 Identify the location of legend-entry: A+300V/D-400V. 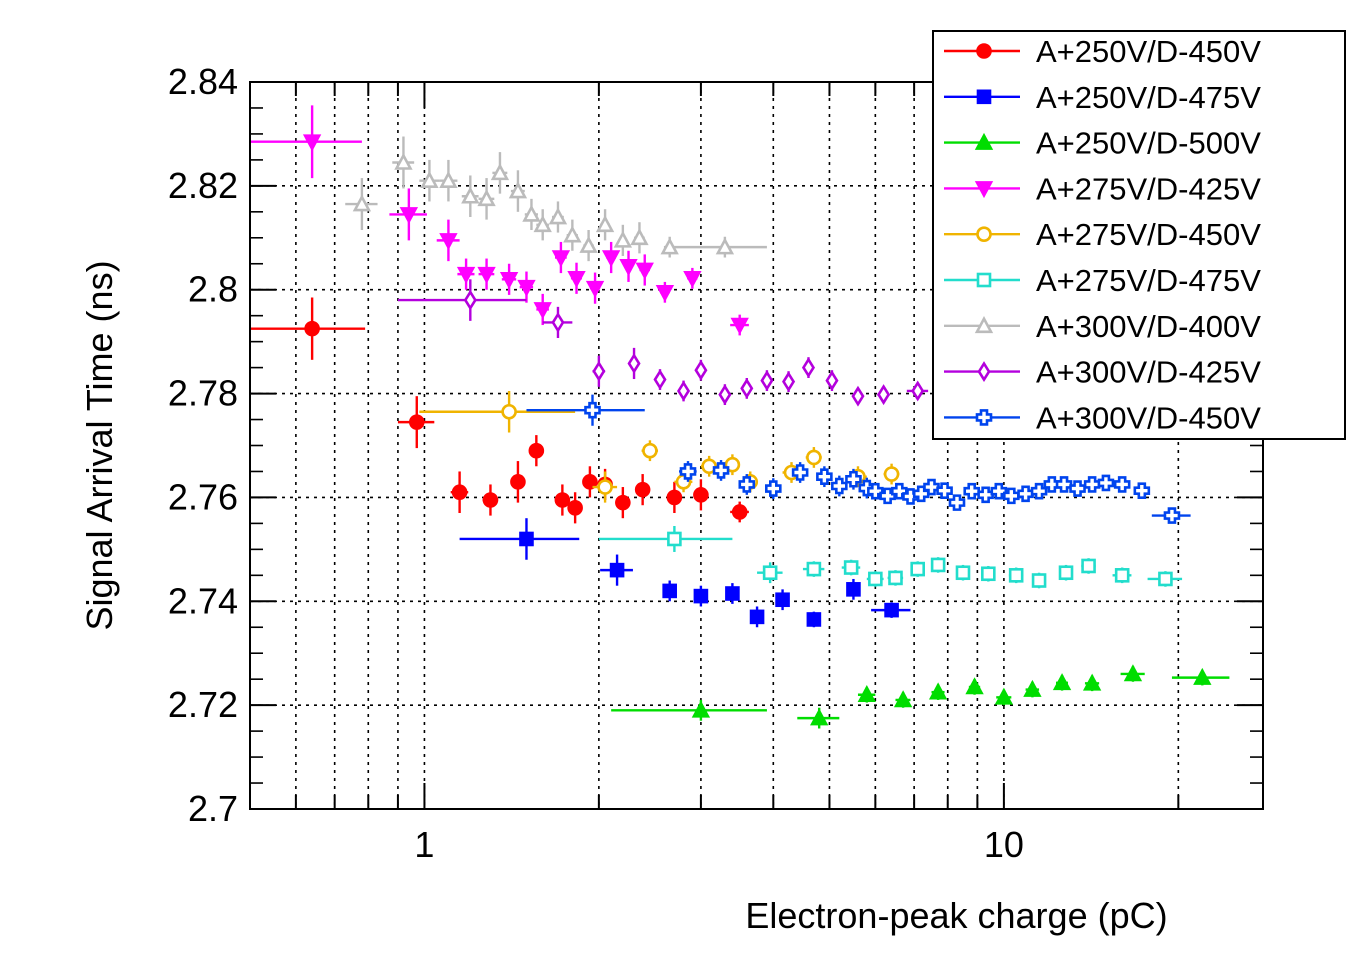
(1102, 326).